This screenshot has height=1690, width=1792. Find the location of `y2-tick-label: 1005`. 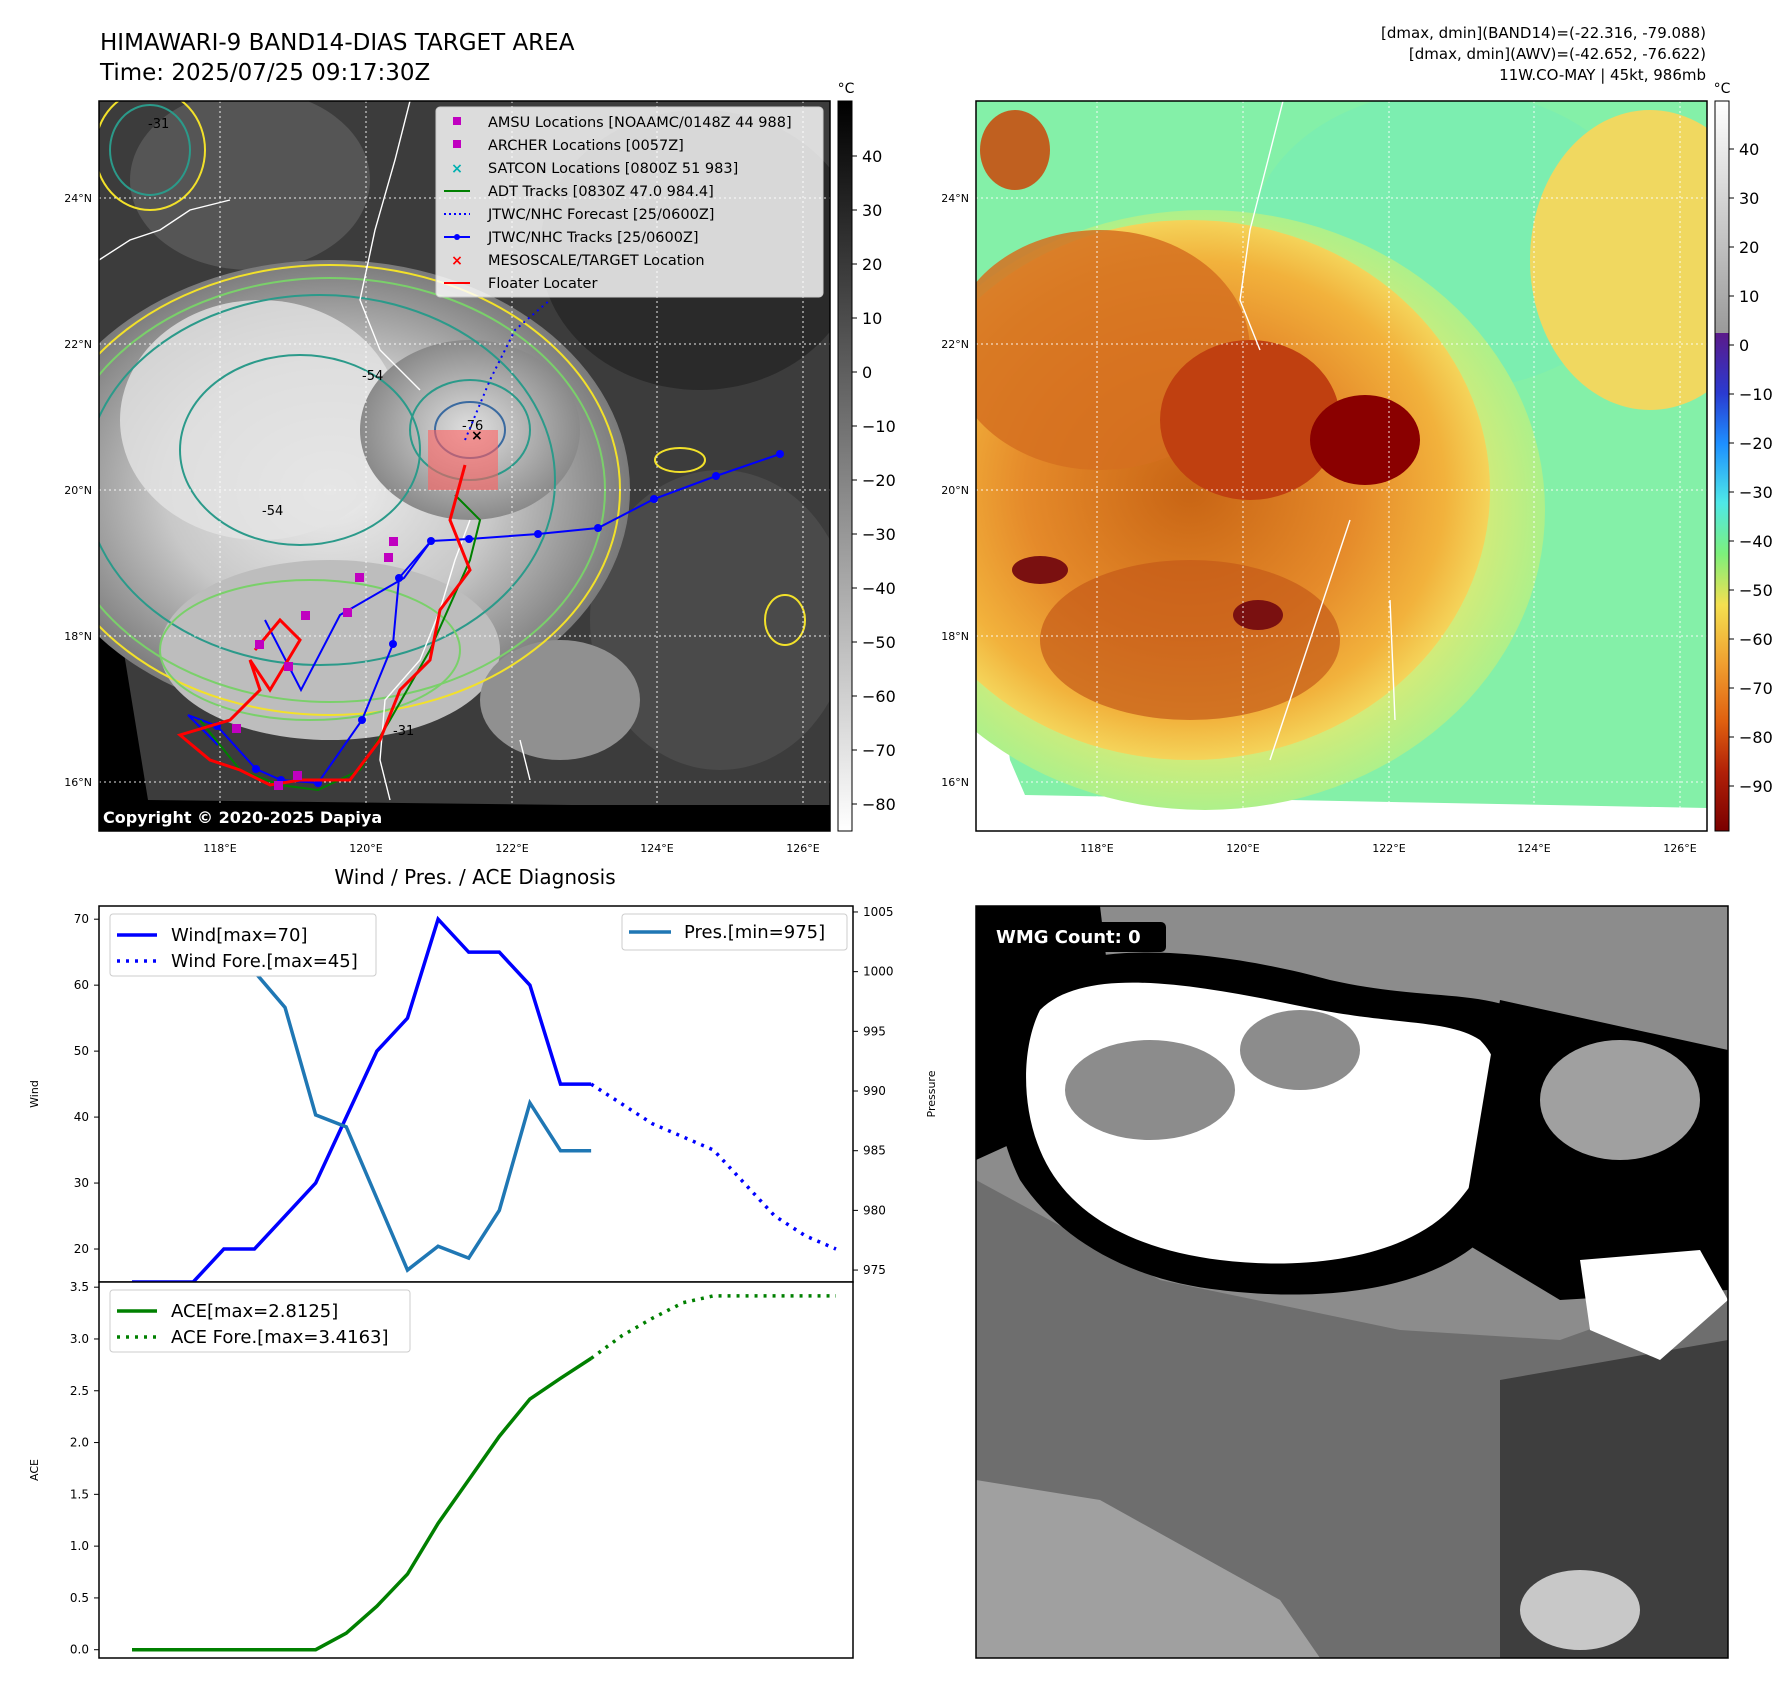

y2-tick-label: 1005 is located at coordinates (878, 912).